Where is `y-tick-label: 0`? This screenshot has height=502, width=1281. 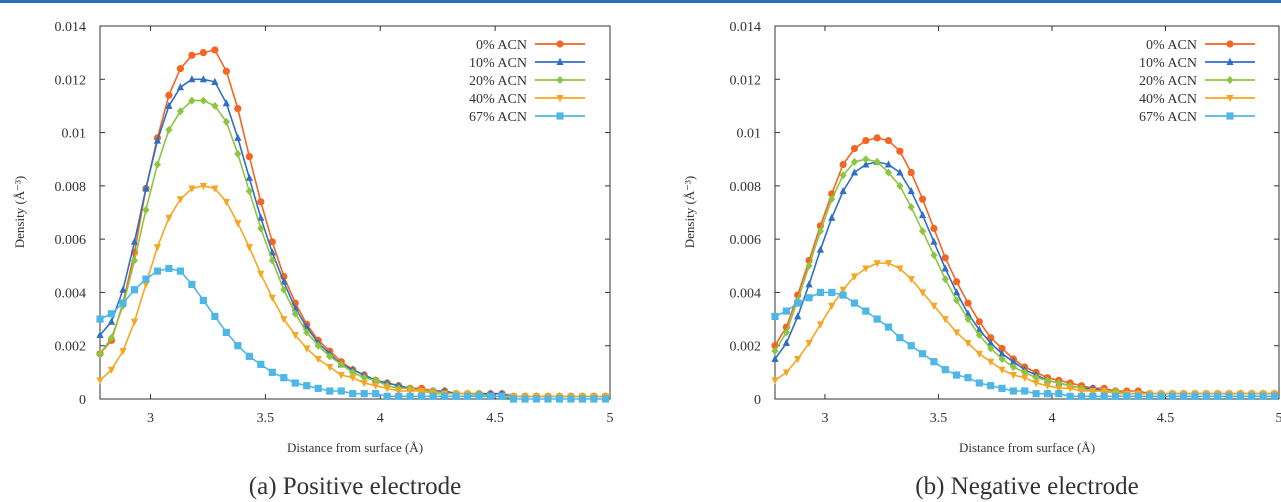
y-tick-label: 0 is located at coordinates (82, 400).